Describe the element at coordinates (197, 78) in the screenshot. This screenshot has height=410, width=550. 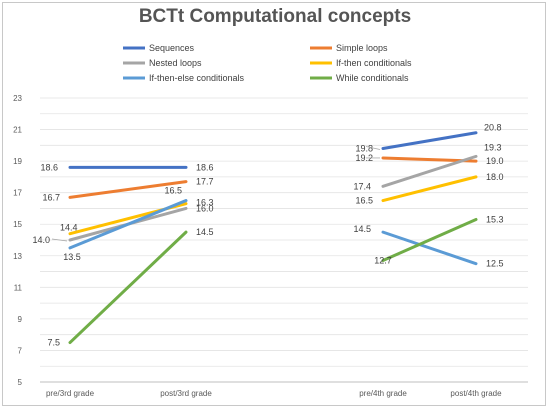
I see `legend-label: If-then-else conditionals` at that location.